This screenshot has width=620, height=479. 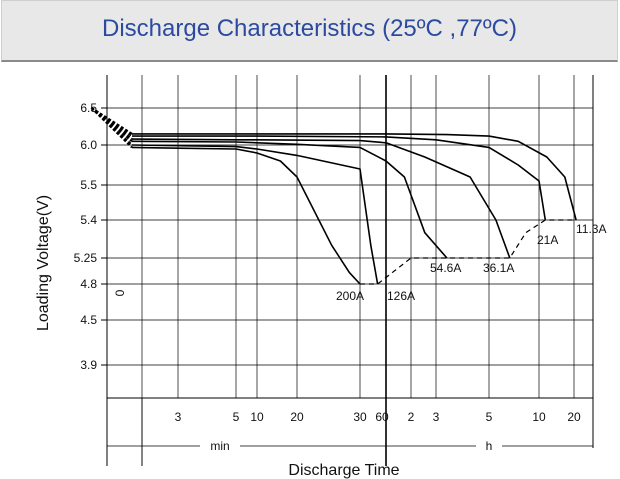 I want to click on series-label: 11.3A, so click(x=591, y=229).